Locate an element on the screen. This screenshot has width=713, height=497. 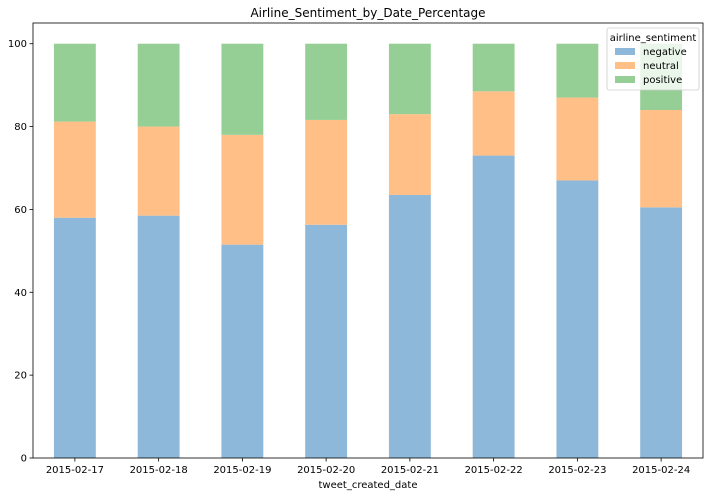
legend-swatch-neutral is located at coordinates (625, 65).